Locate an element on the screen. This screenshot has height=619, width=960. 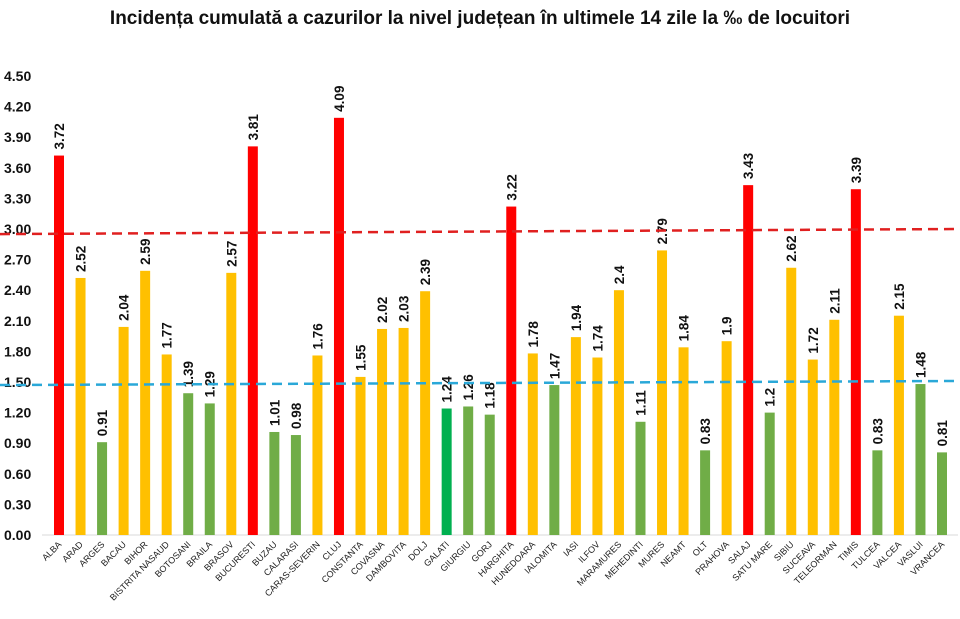
data-label: 2.04 is located at coordinates (124, 307).